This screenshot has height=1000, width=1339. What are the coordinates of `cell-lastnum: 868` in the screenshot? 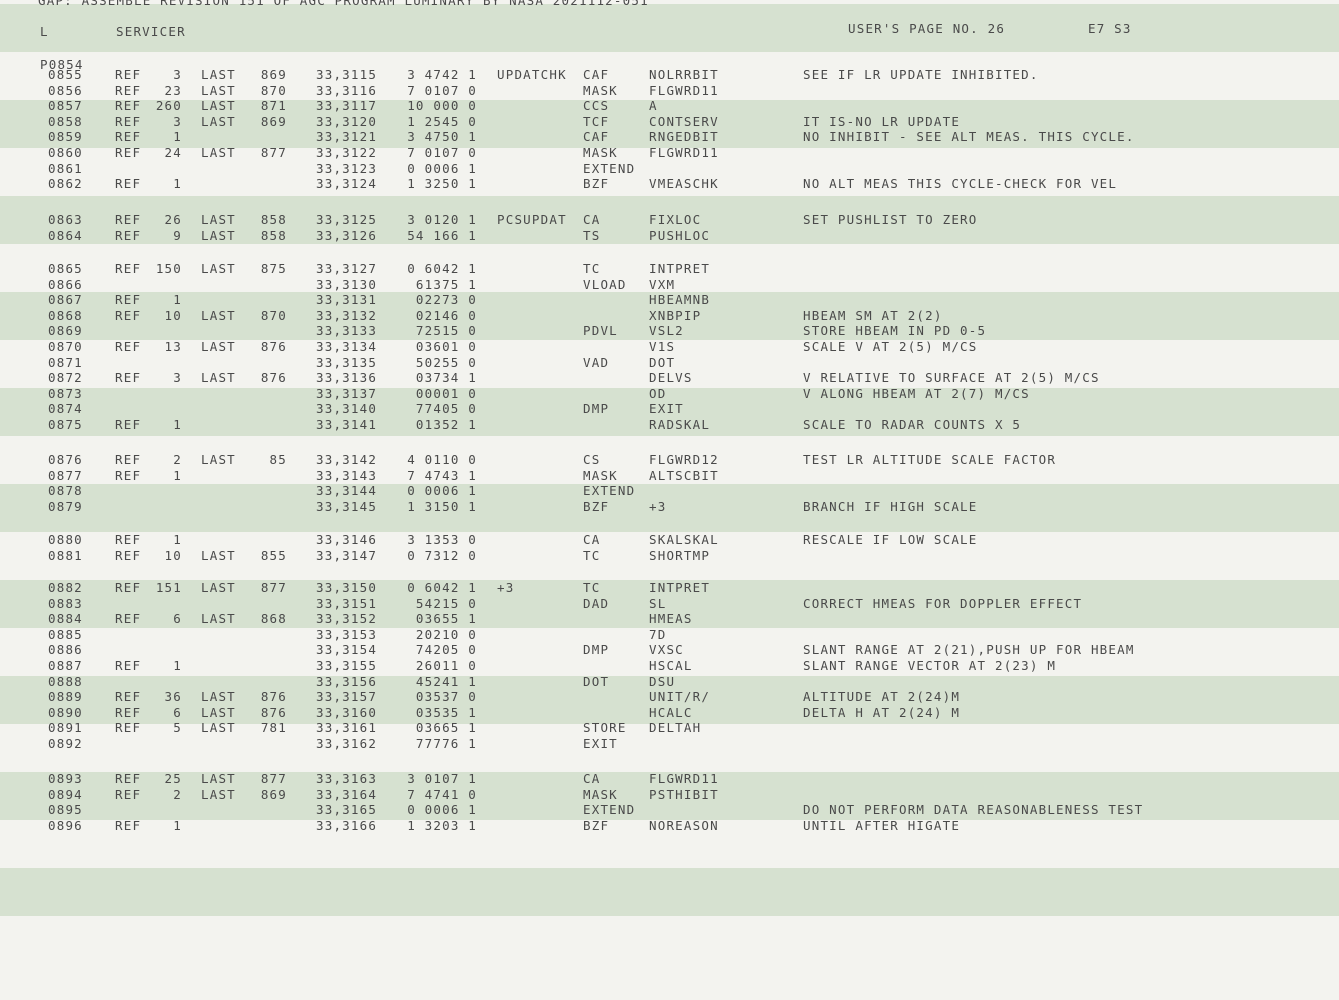 It's located at (273, 619).